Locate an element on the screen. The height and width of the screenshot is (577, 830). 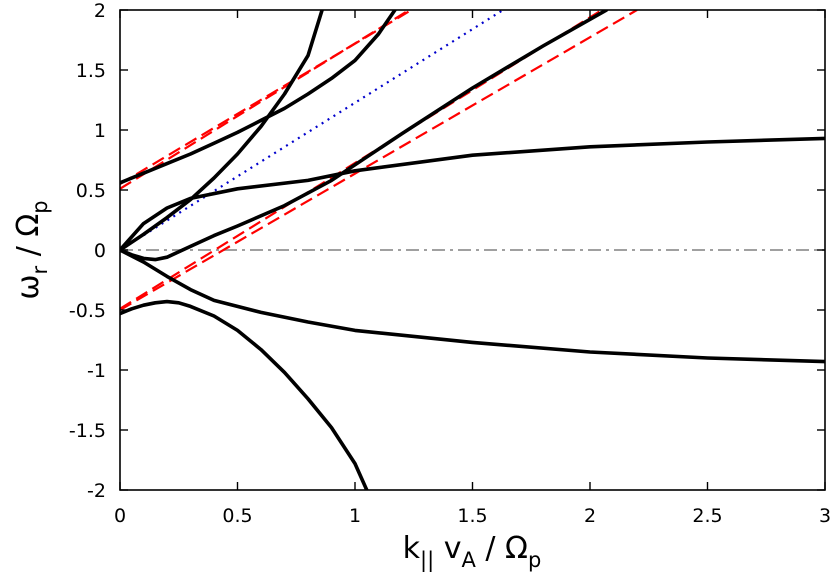
y-tick-label: 0.5 is located at coordinates (91, 191).